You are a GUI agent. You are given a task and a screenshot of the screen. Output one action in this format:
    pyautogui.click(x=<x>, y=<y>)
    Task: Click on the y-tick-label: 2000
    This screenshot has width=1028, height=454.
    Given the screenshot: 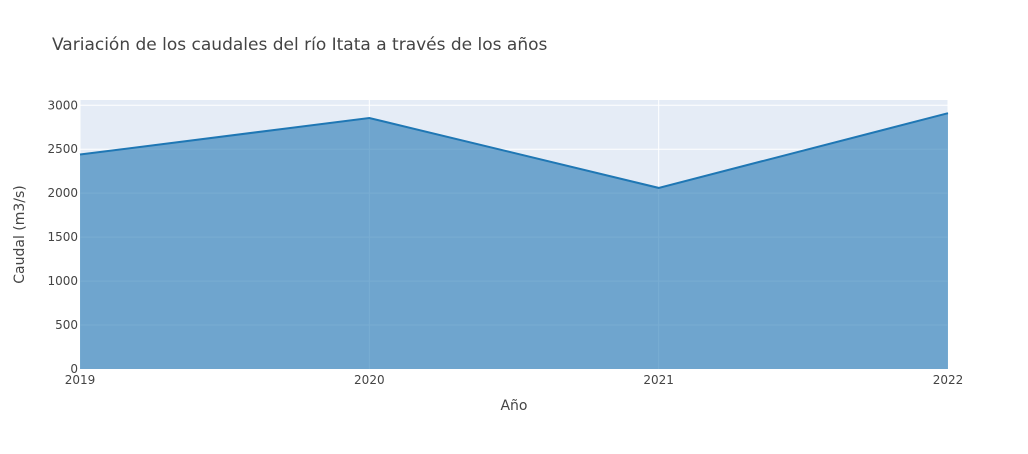 What is the action you would take?
    pyautogui.click(x=62, y=193)
    